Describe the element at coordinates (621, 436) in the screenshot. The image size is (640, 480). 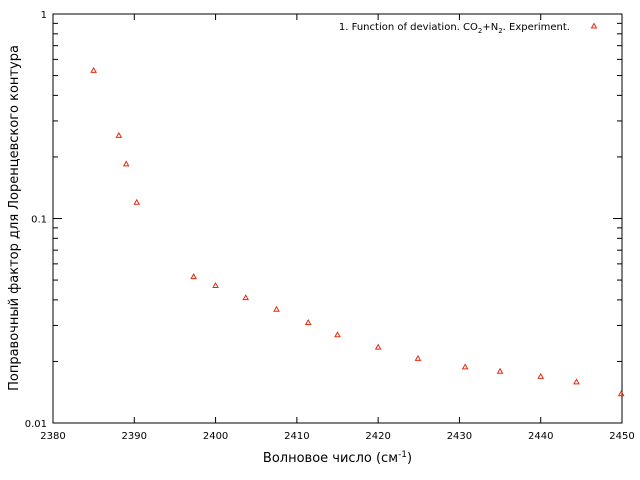
I see `x-tick-label: 2450` at that location.